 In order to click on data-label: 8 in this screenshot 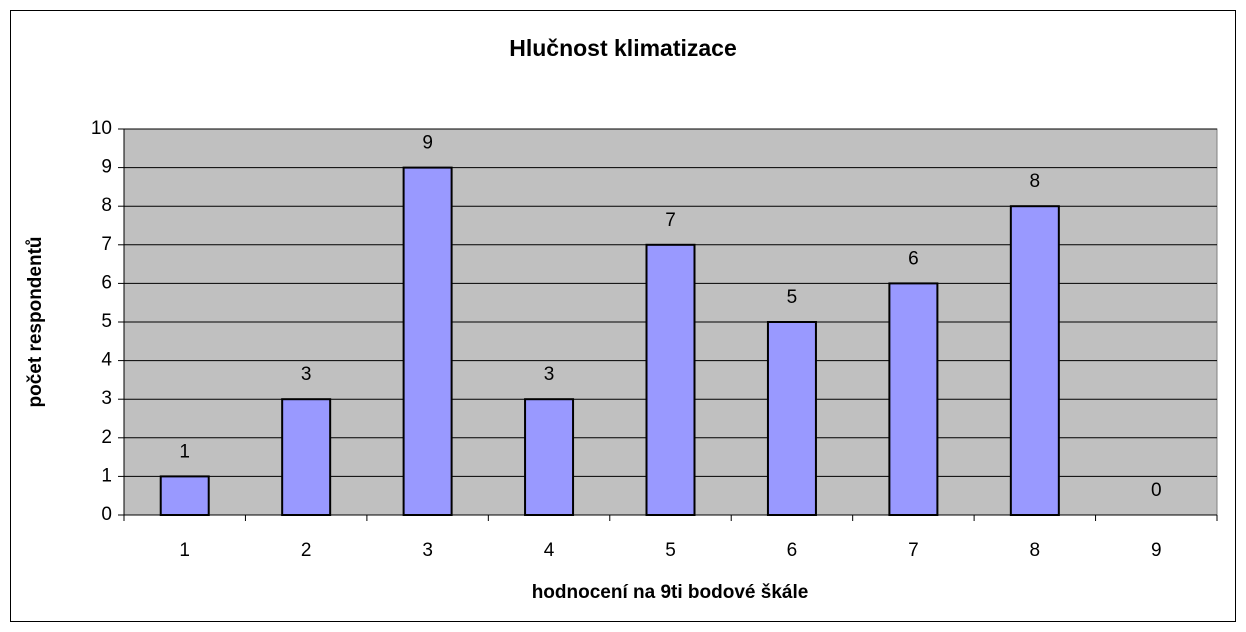, I will do `click(1035, 181)`.